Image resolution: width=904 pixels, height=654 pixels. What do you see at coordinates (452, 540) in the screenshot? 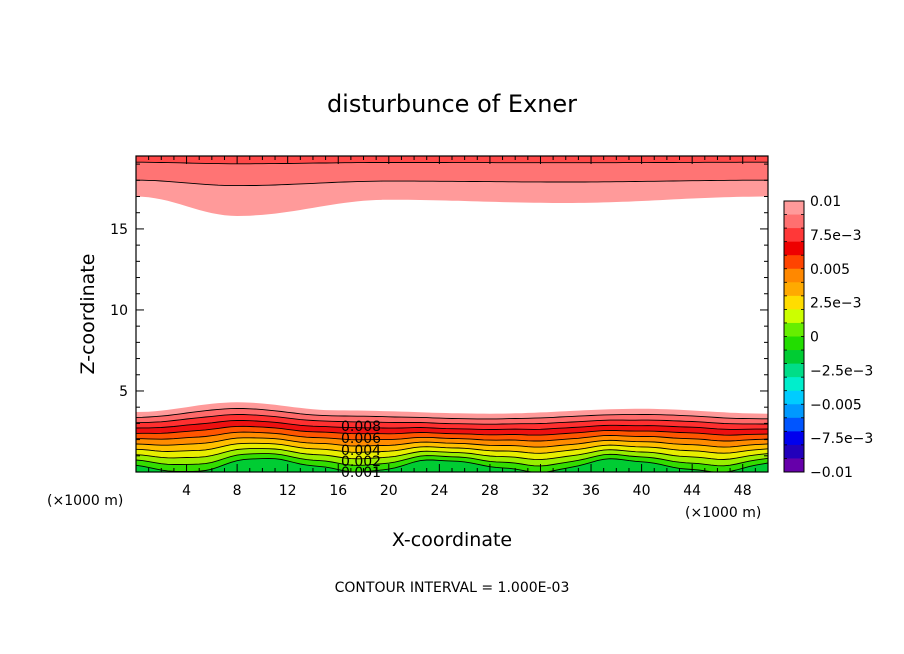
I see `x-axis-label: X-coordinate` at bounding box center [452, 540].